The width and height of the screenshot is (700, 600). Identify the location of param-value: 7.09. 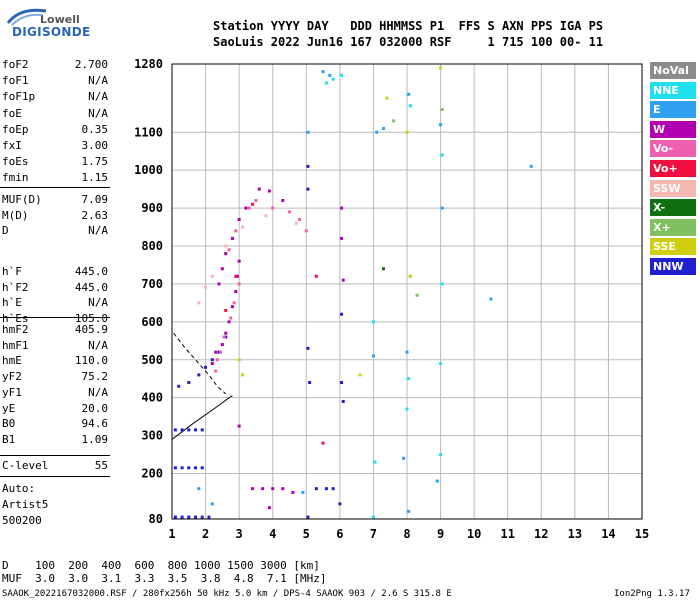
(95, 199).